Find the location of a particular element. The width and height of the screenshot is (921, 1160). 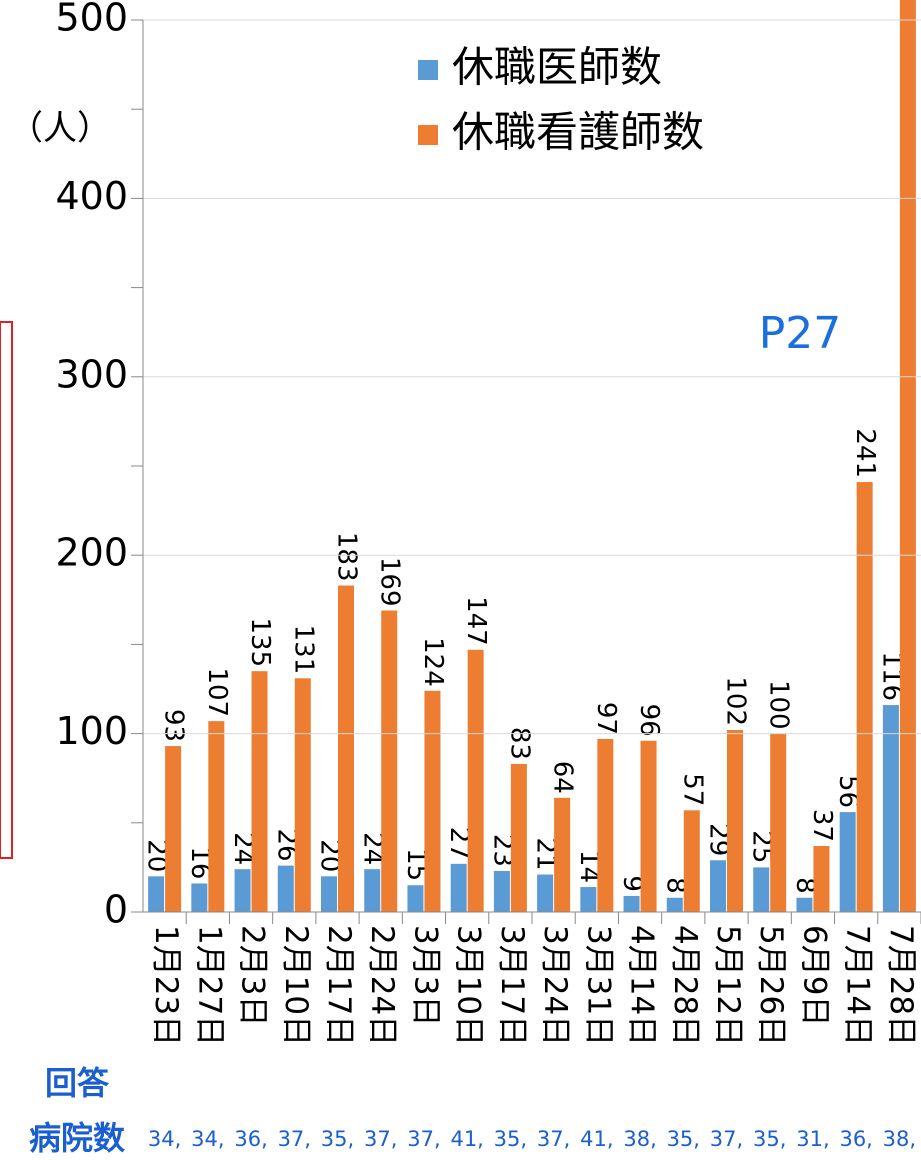

x-tick-label: 6月9日 is located at coordinates (814, 975).